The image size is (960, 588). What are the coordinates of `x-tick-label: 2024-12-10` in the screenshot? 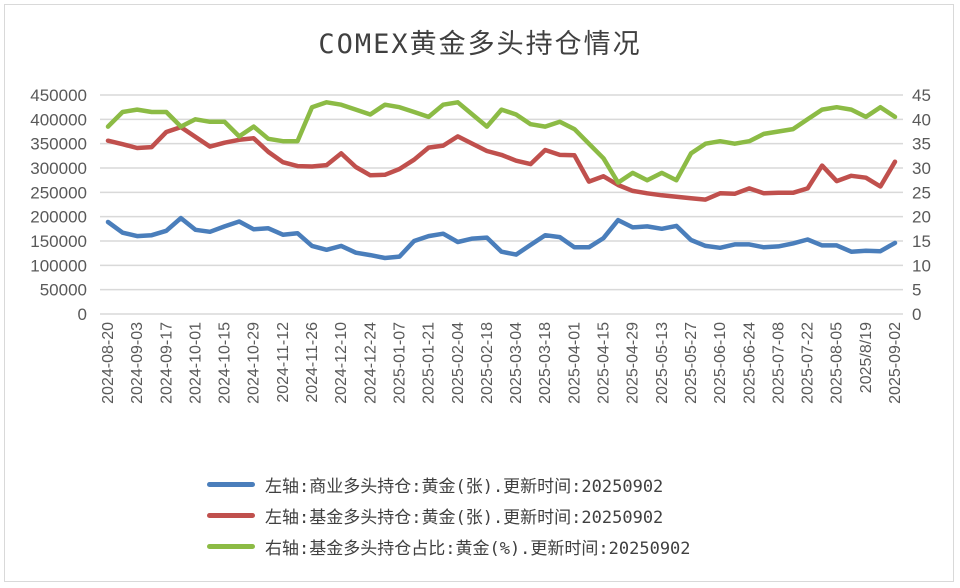 It's located at (341, 363).